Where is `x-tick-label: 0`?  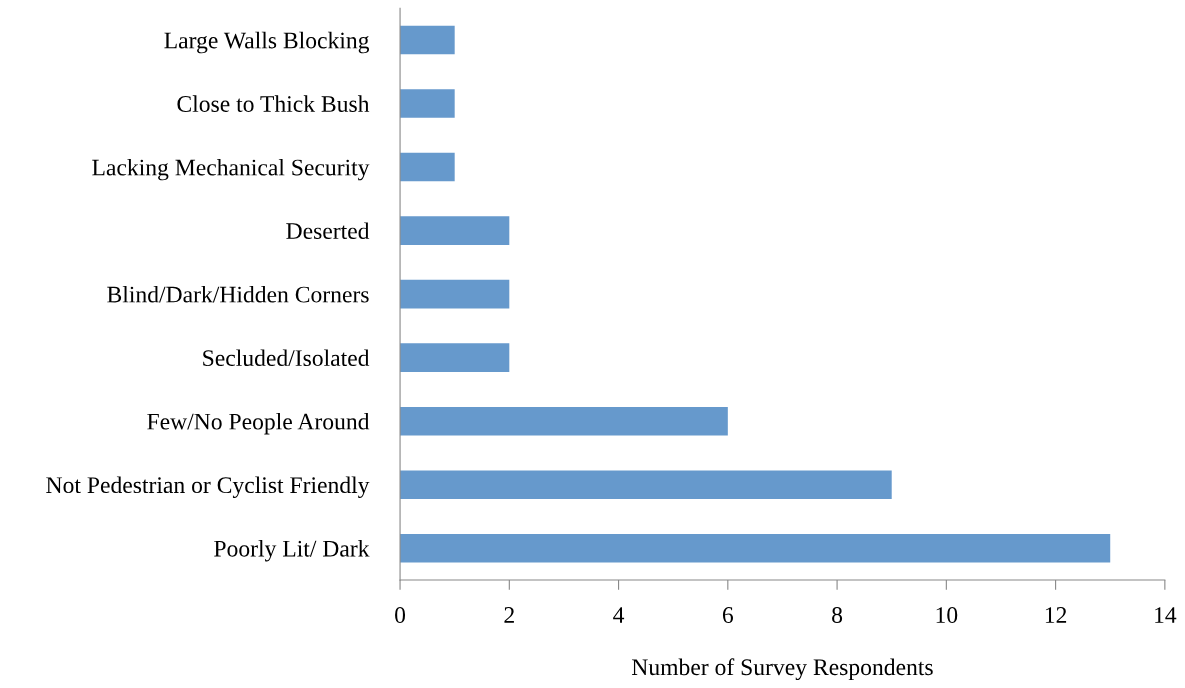 x-tick-label: 0 is located at coordinates (400, 615).